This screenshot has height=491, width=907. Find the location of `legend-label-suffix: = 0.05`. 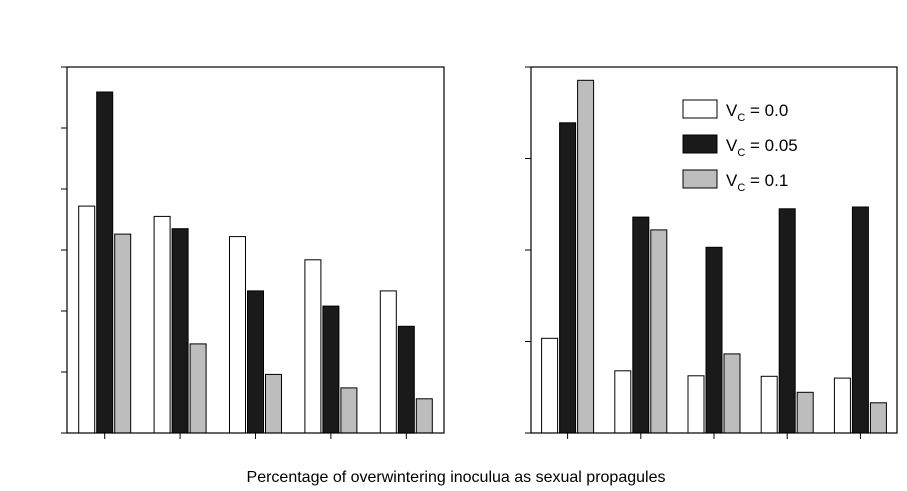

legend-label-suffix: = 0.05 is located at coordinates (771, 145).